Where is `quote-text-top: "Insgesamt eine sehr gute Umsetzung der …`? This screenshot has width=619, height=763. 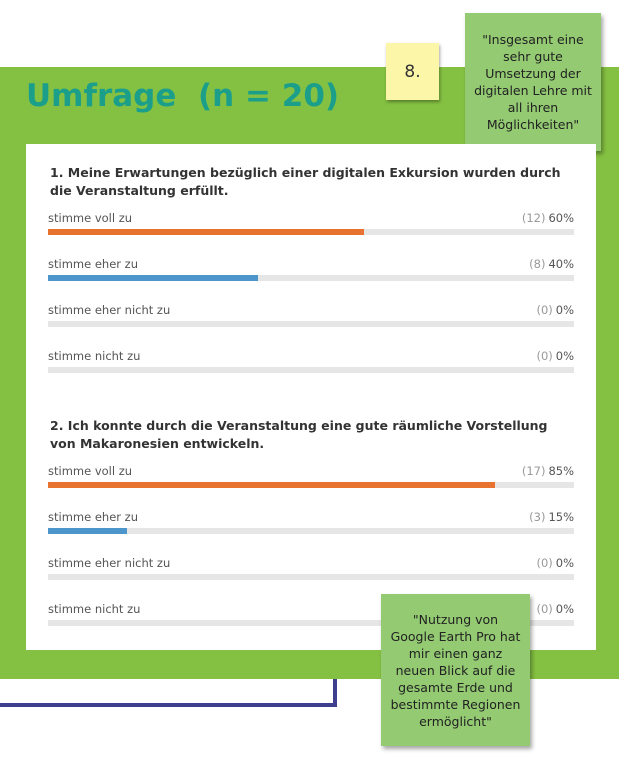
quote-text-top: "Insgesamt eine sehr gute Umsetzung der … is located at coordinates (533, 82).